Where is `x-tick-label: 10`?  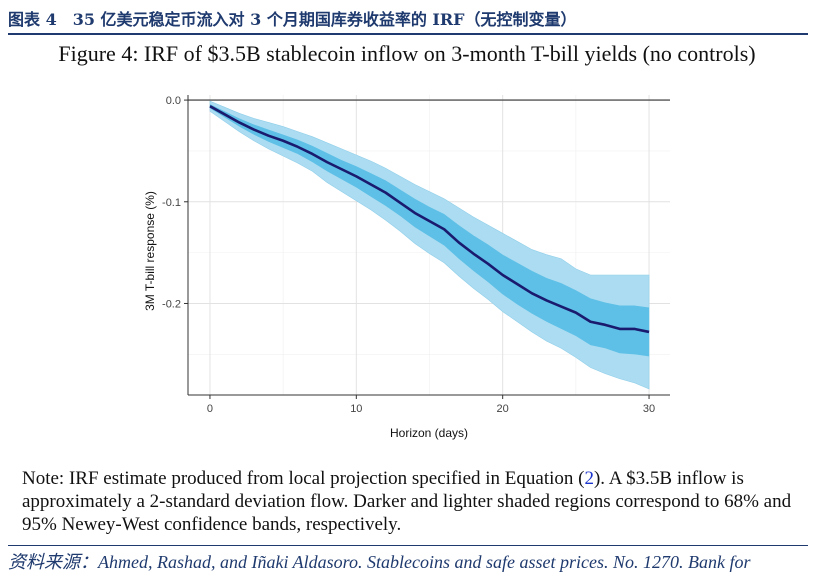 x-tick-label: 10 is located at coordinates (356, 409).